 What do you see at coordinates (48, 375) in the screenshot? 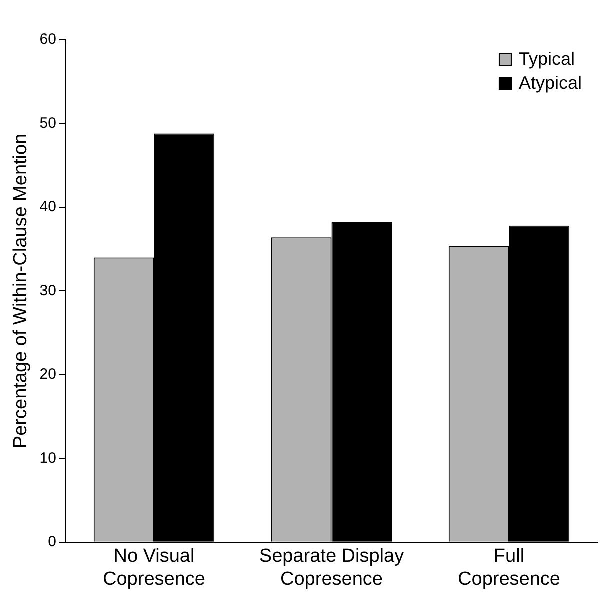
I see `y-tick-label: 20` at bounding box center [48, 375].